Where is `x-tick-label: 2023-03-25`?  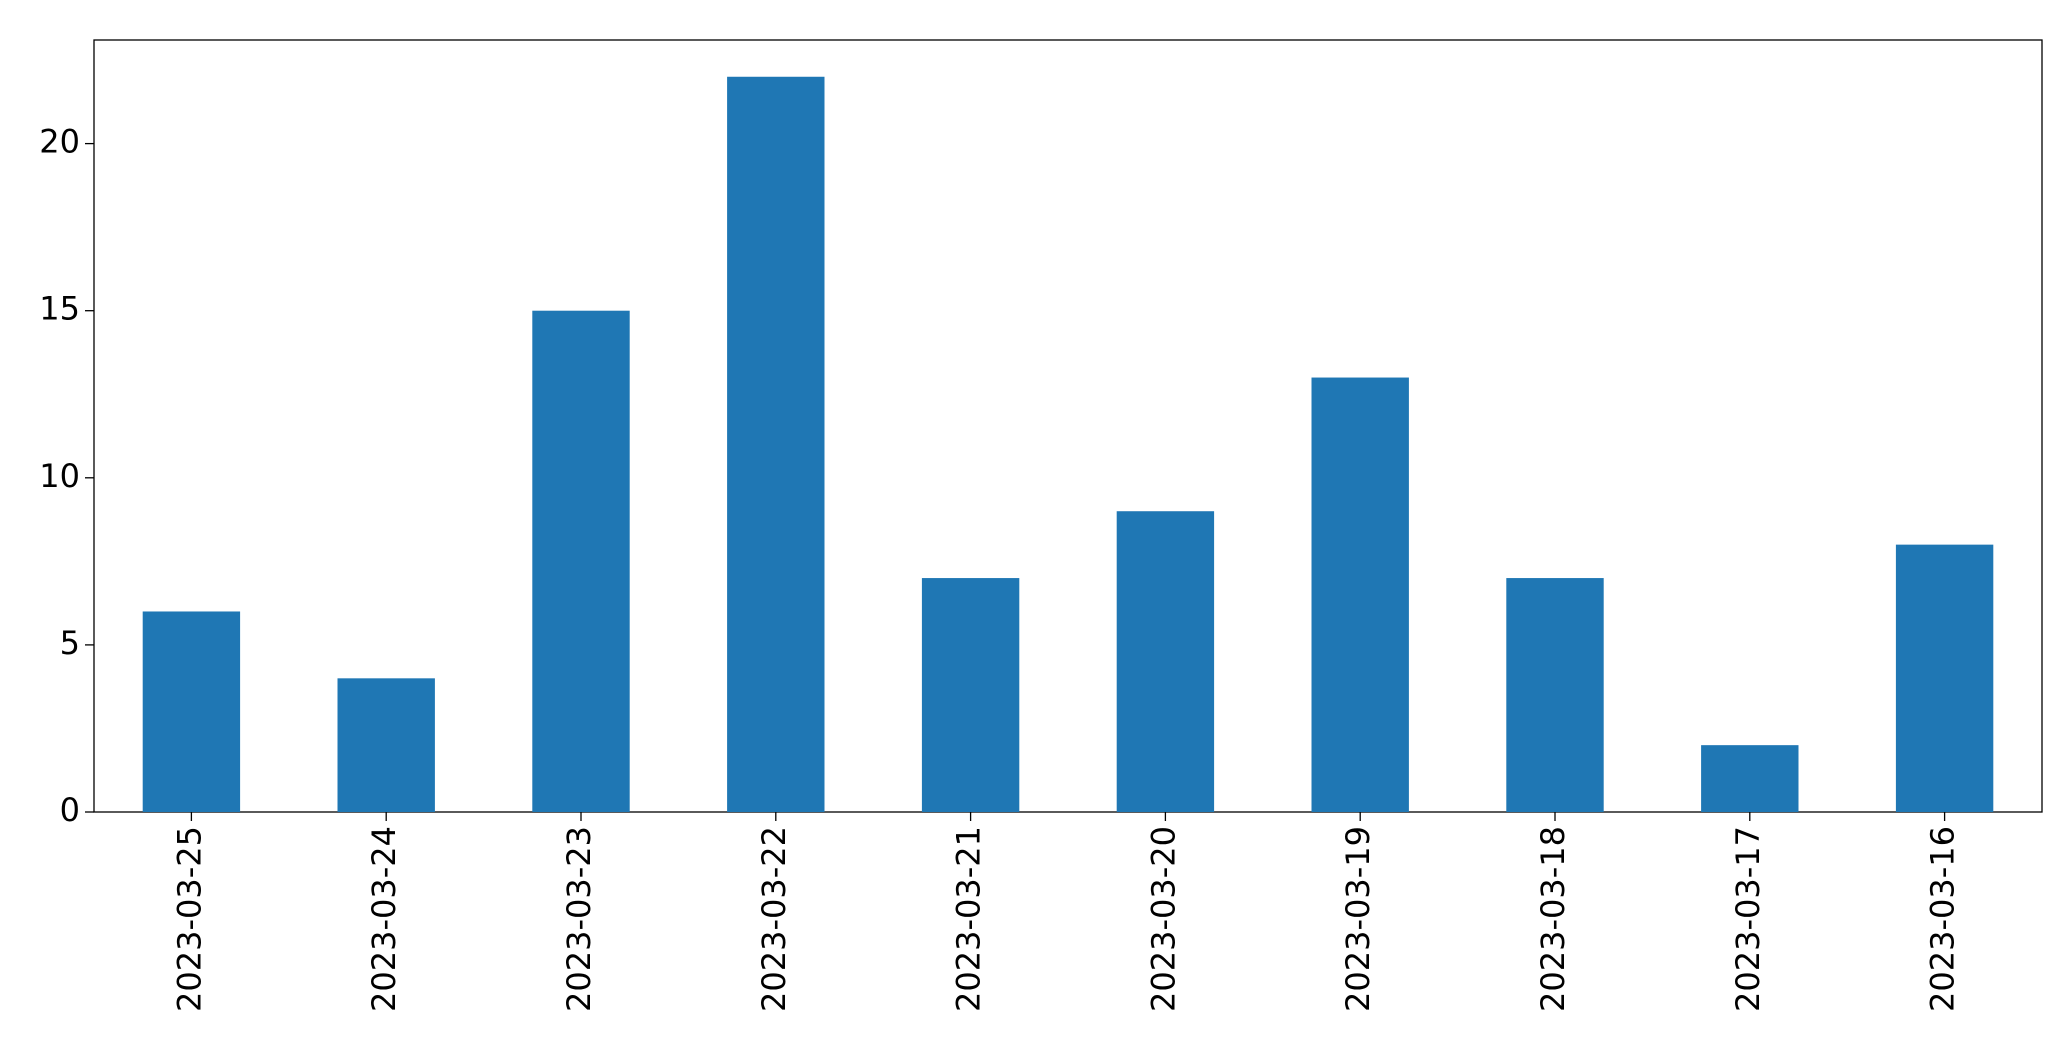 x-tick-label: 2023-03-25 is located at coordinates (189, 919).